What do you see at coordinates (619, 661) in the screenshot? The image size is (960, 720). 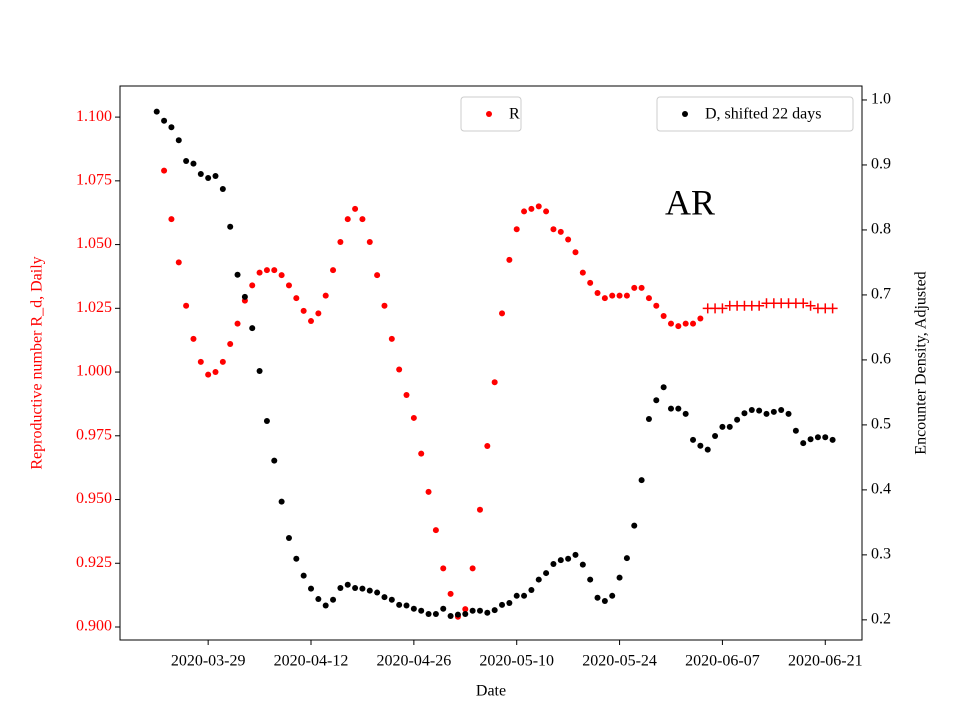 I see `x-tick-label: 2020-05-24` at bounding box center [619, 661].